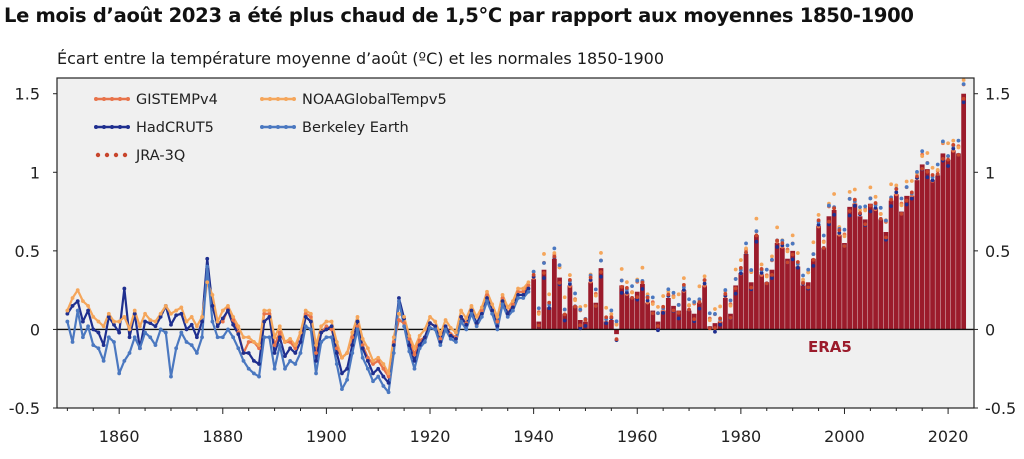 The width and height of the screenshot is (1024, 459). Describe the element at coordinates (518, 298) in the screenshot. I see `series-point-berkeley-earth-1937` at that location.